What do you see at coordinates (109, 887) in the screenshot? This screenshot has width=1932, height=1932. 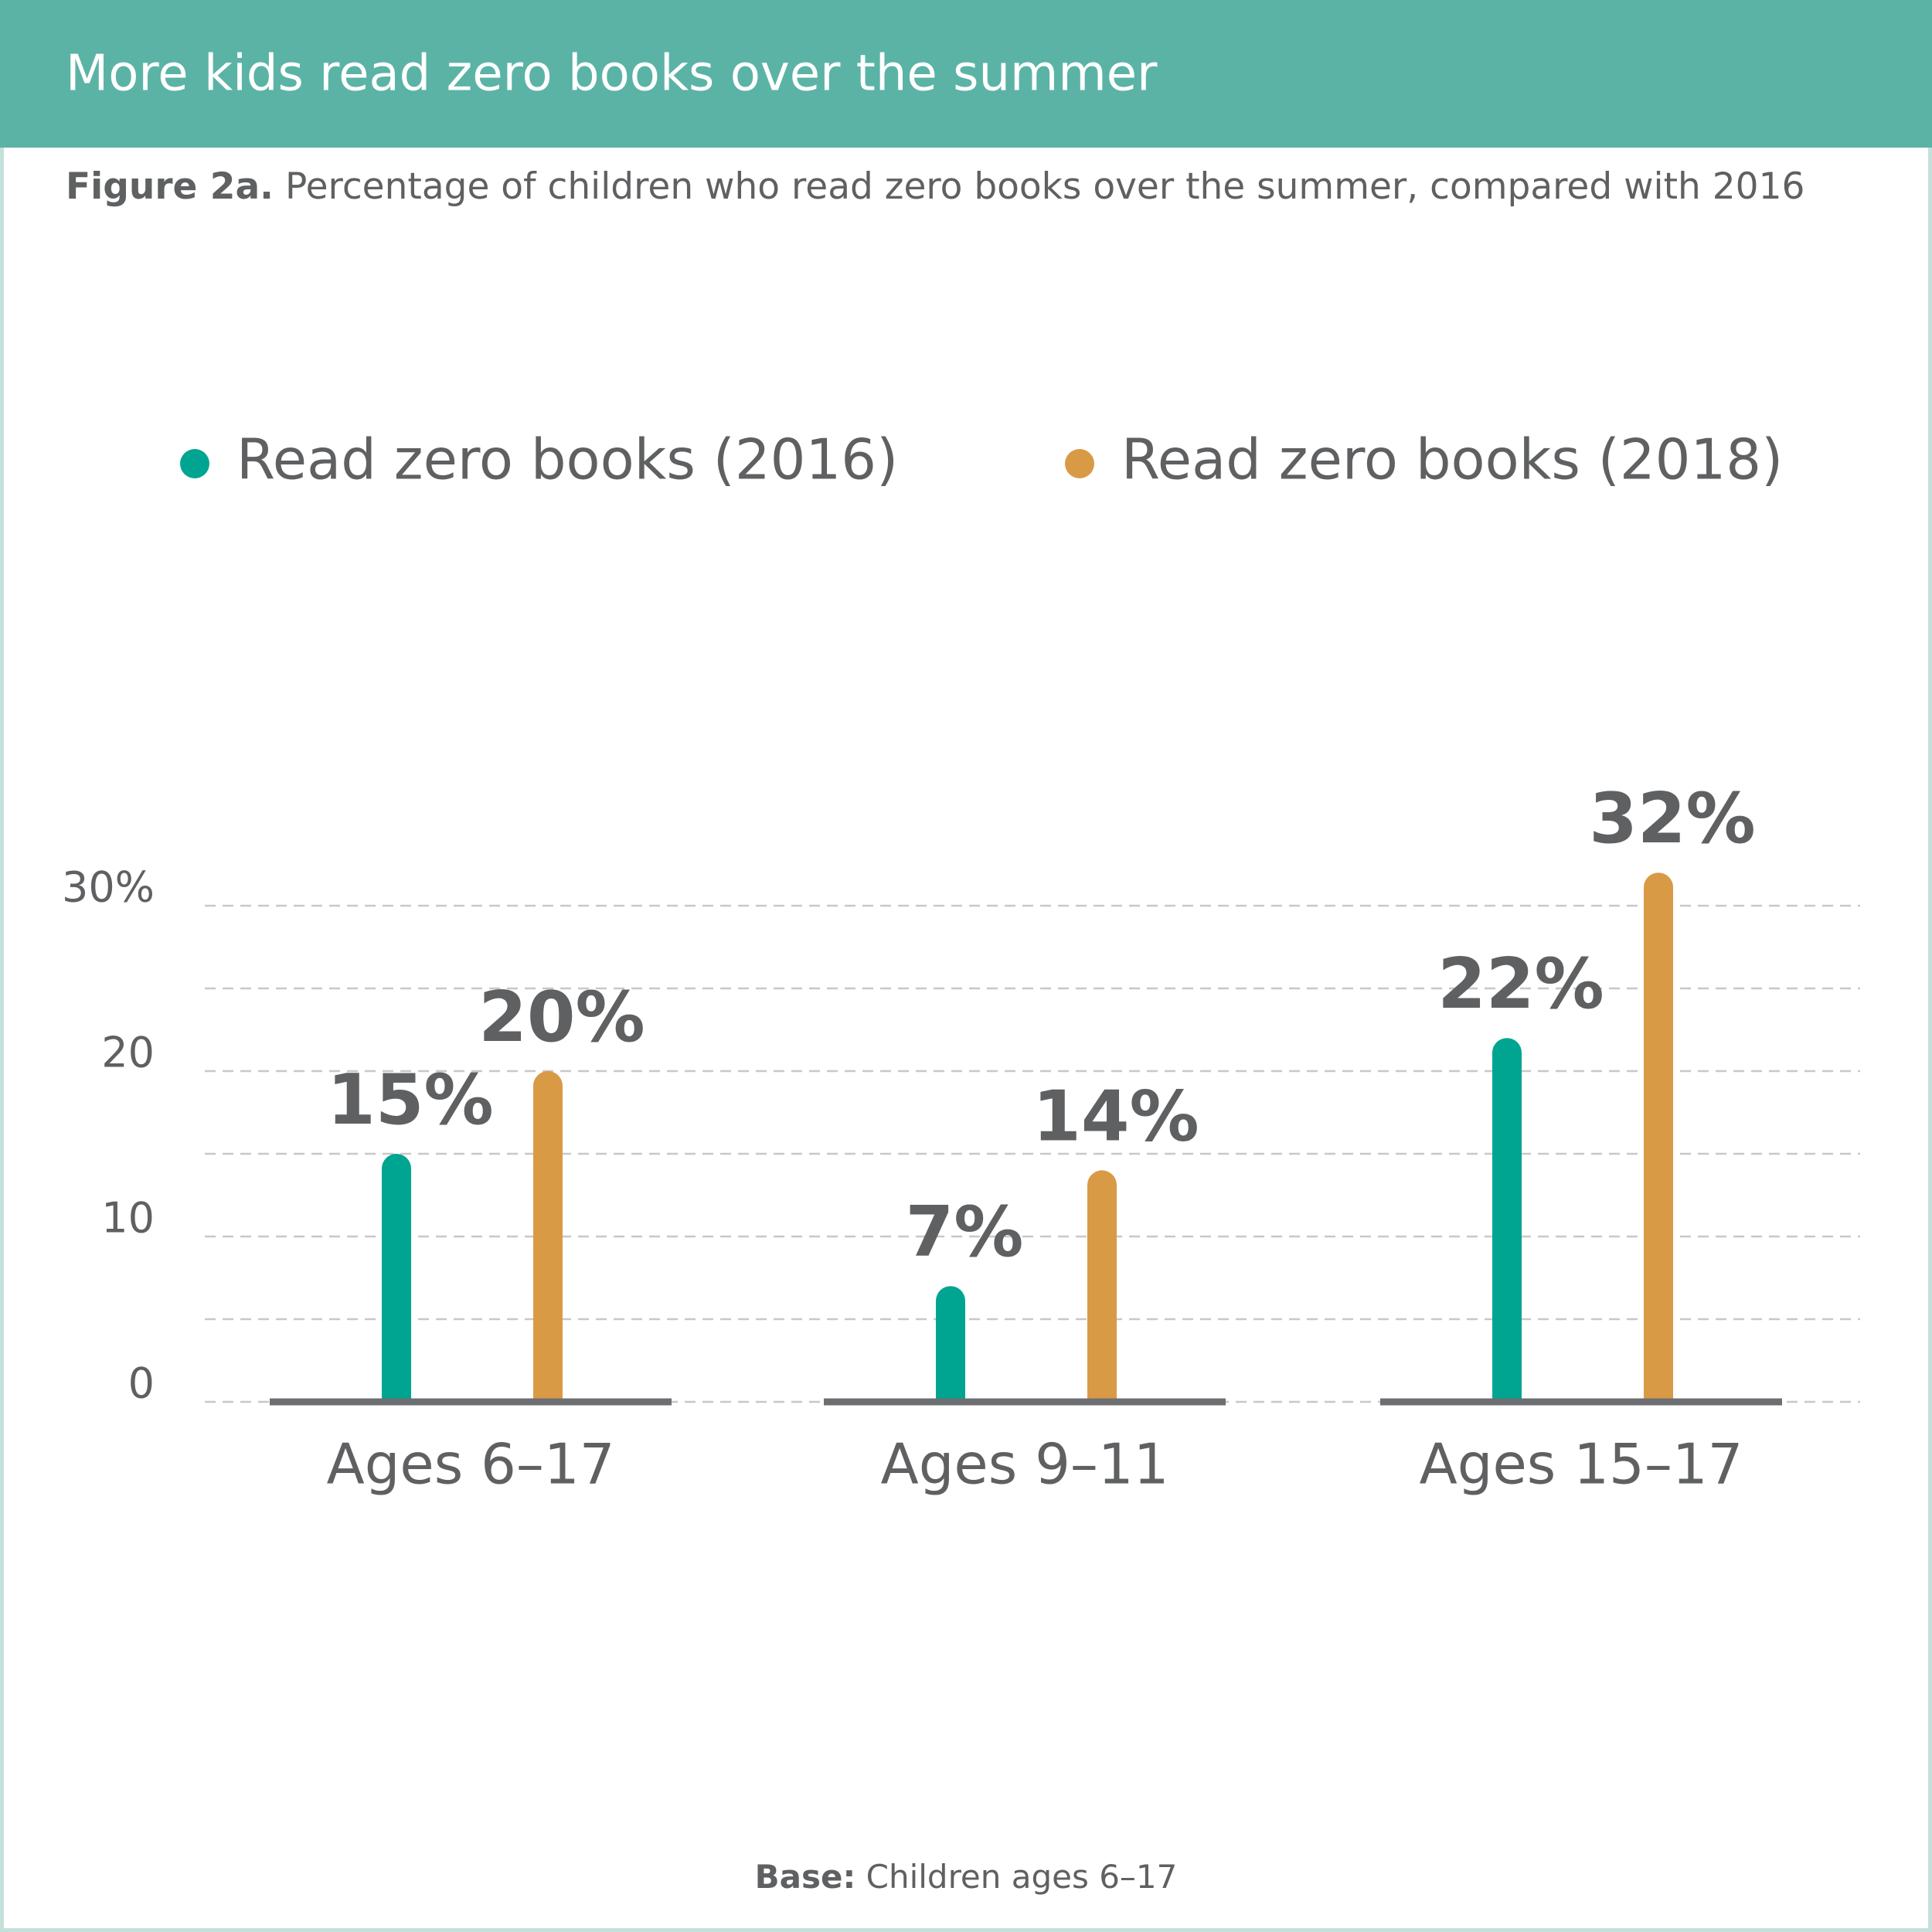 I see `y-tick-label: 30%` at bounding box center [109, 887].